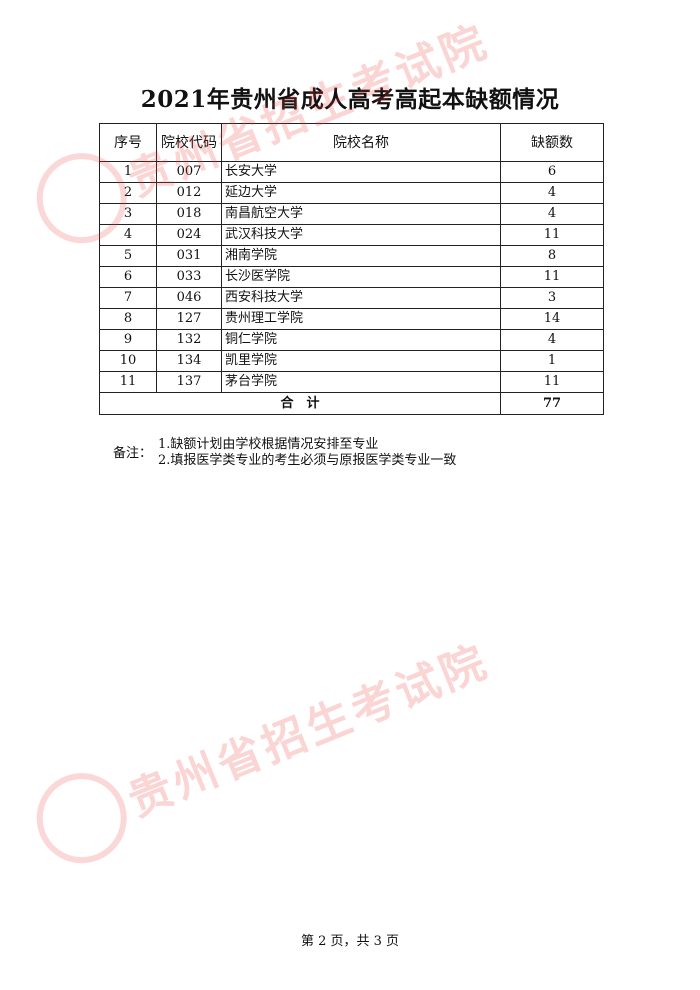 The height and width of the screenshot is (990, 700). Describe the element at coordinates (361, 172) in the screenshot. I see `school-name: 长安大学` at that location.